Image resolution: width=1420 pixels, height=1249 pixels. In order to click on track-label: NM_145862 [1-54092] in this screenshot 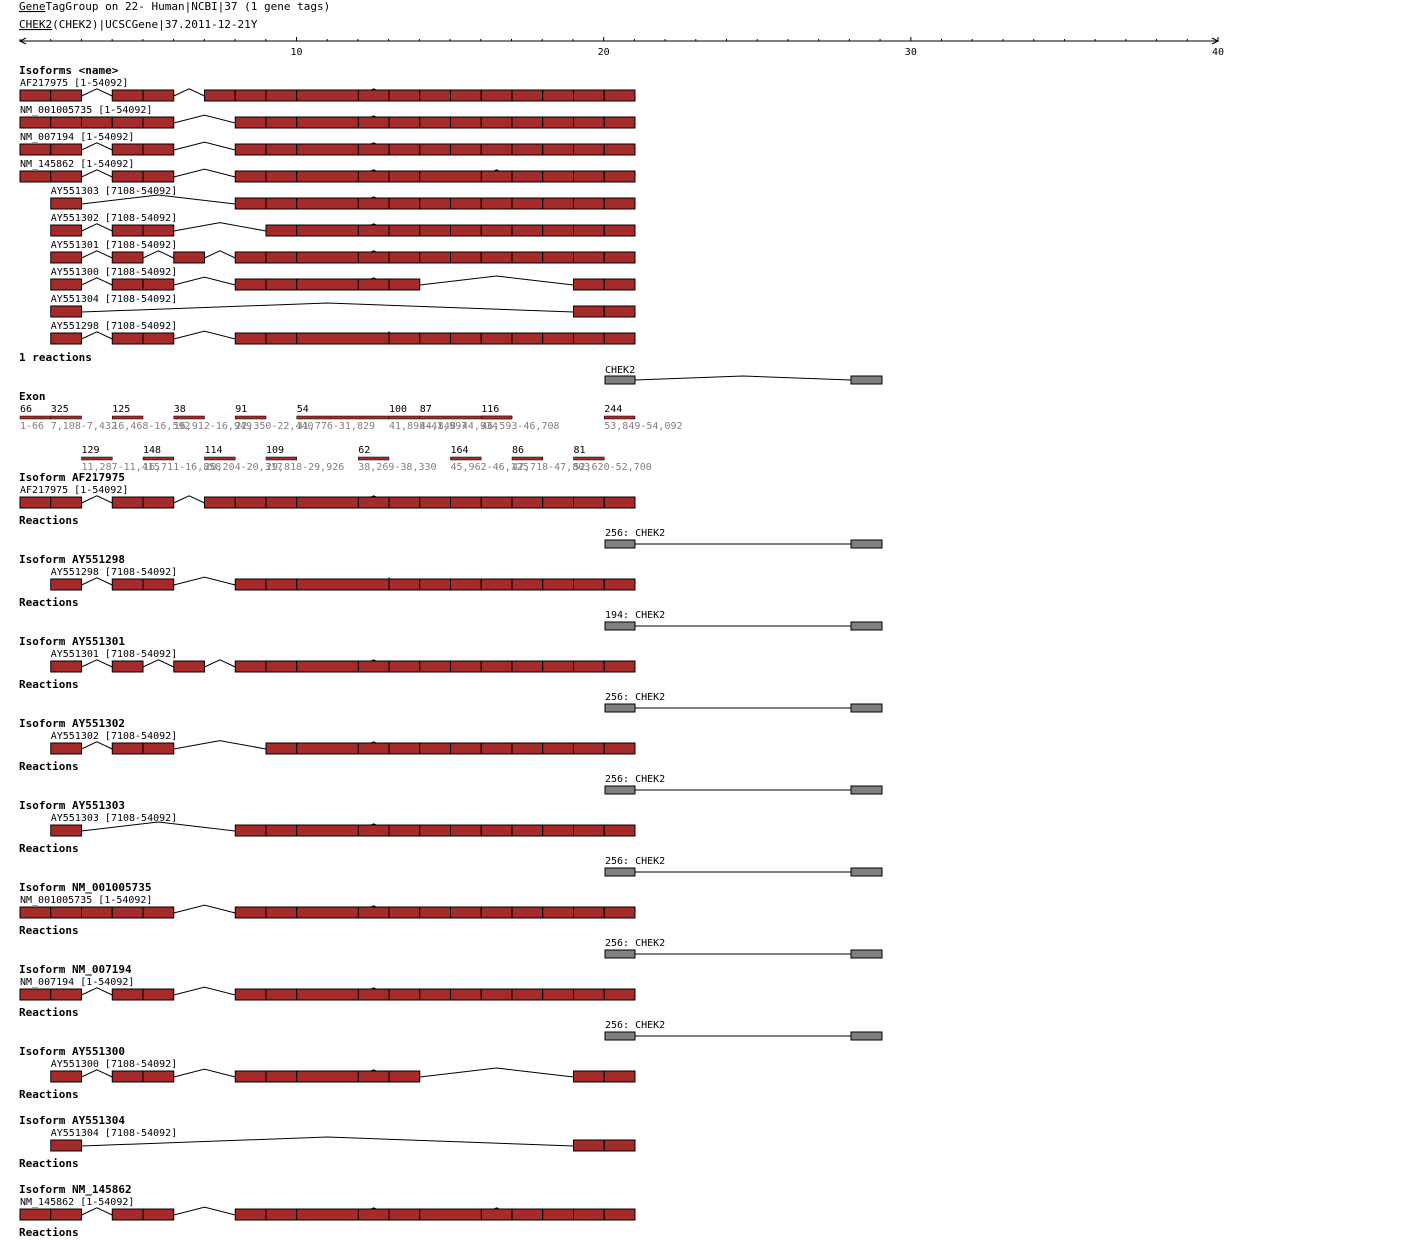, I will do `click(77, 1202)`.